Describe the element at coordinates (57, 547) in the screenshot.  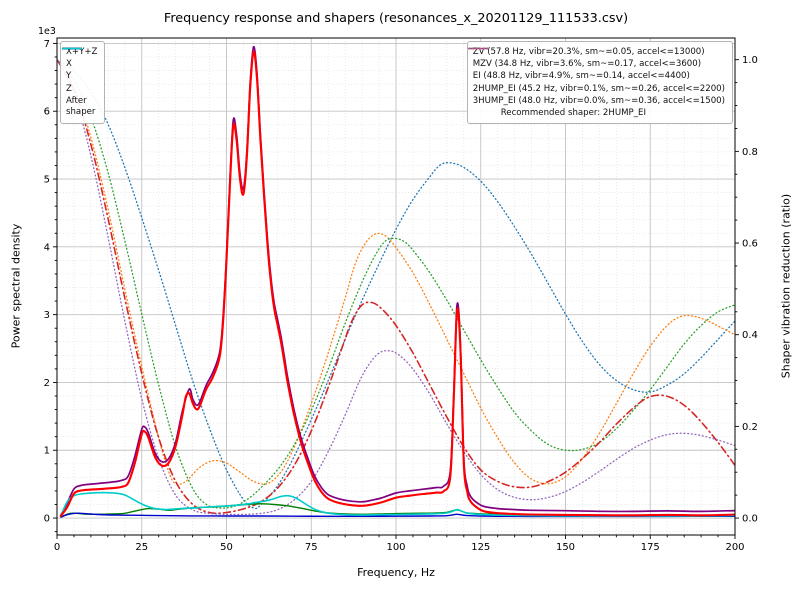
I see `x-tick-label: 0` at that location.